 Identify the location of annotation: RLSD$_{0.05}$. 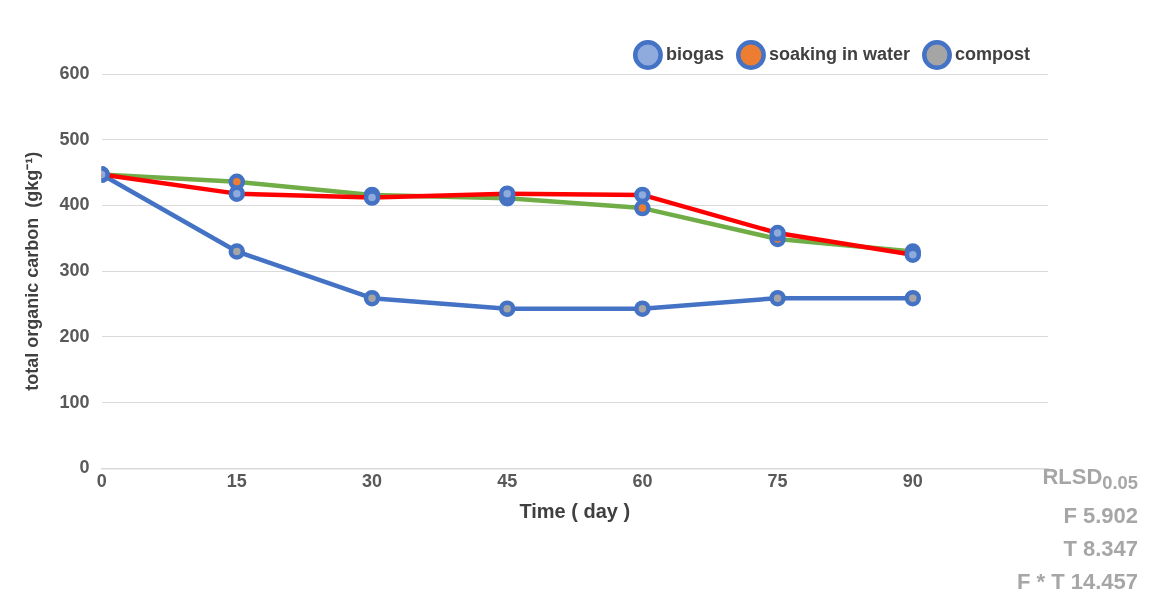
(1089, 479).